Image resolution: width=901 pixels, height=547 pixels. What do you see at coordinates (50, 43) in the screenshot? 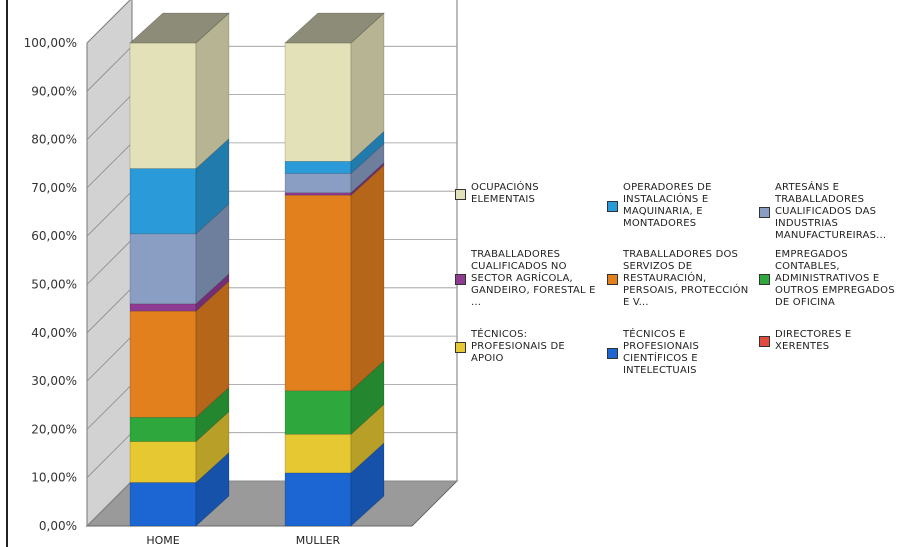
I see `y-tick-label: 100,00%` at bounding box center [50, 43].